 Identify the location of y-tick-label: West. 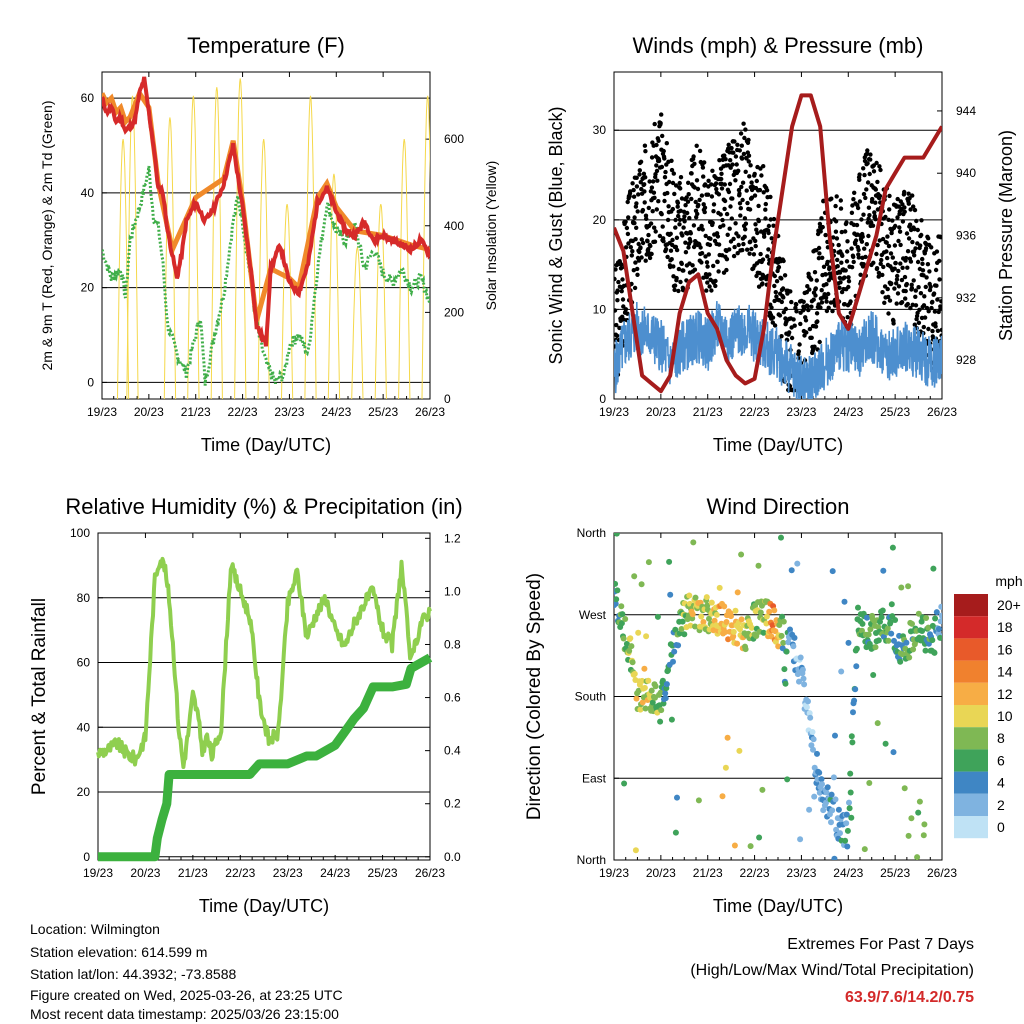
(593, 615).